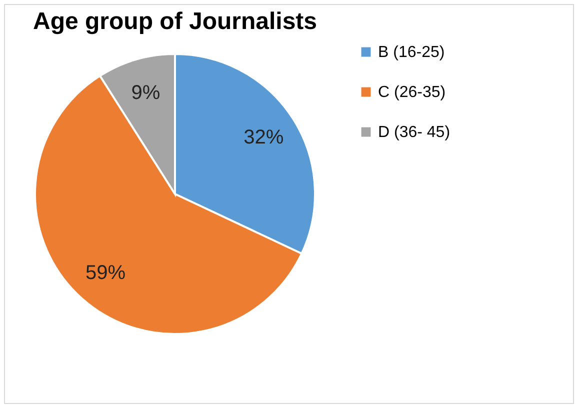 This screenshot has height=410, width=582. I want to click on legend-label: D (36- 45), so click(414, 132).